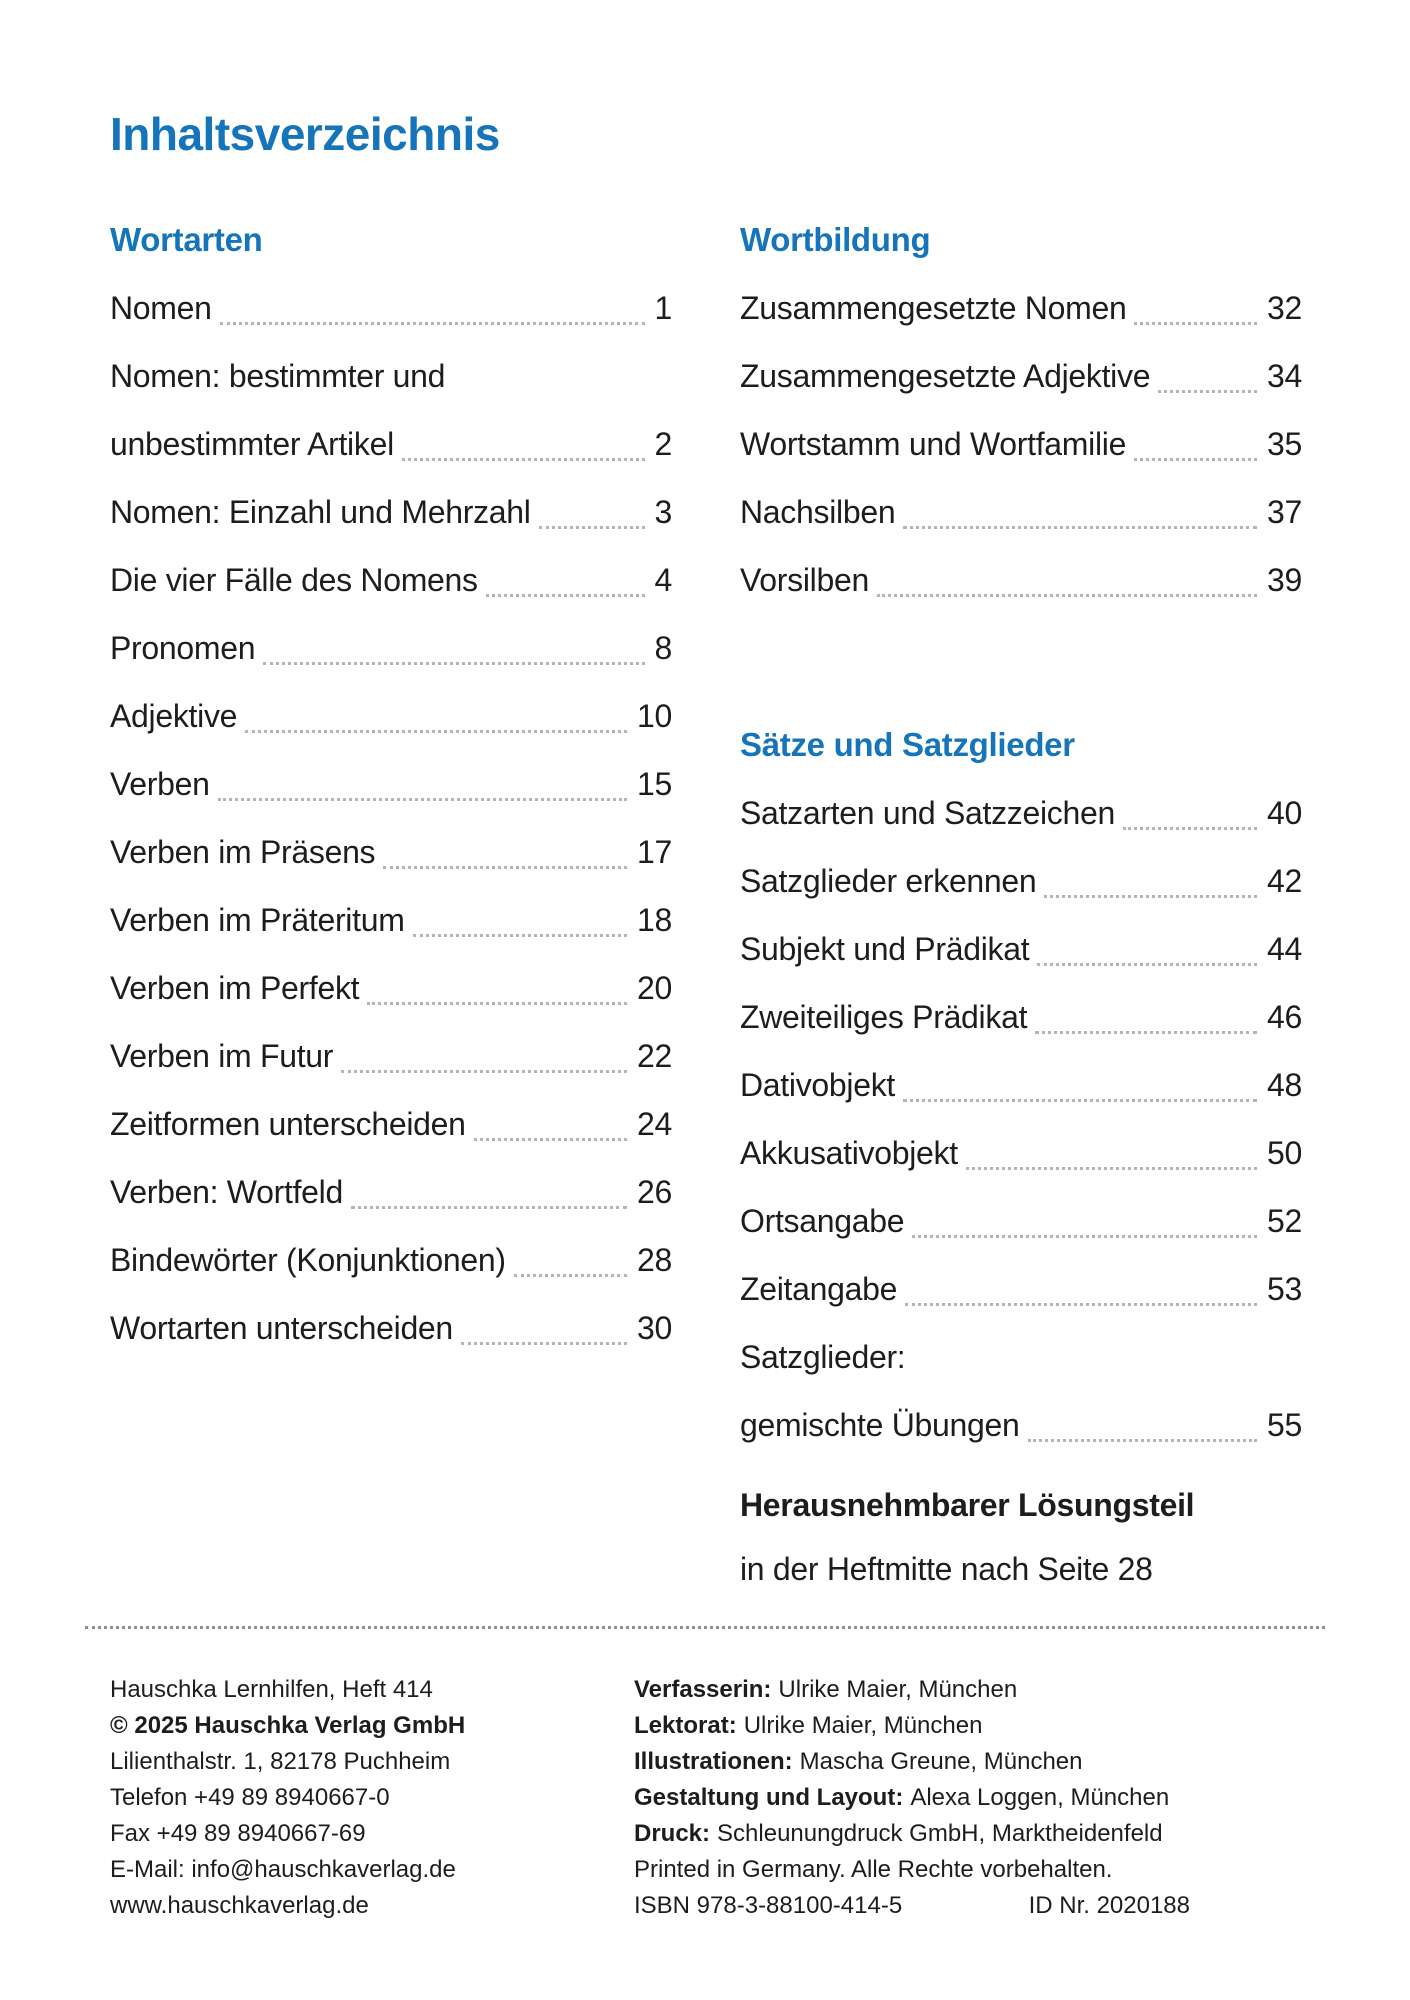 Image resolution: width=1410 pixels, height=2000 pixels. Describe the element at coordinates (1284, 1289) in the screenshot. I see `toc-entry-page: 53` at that location.